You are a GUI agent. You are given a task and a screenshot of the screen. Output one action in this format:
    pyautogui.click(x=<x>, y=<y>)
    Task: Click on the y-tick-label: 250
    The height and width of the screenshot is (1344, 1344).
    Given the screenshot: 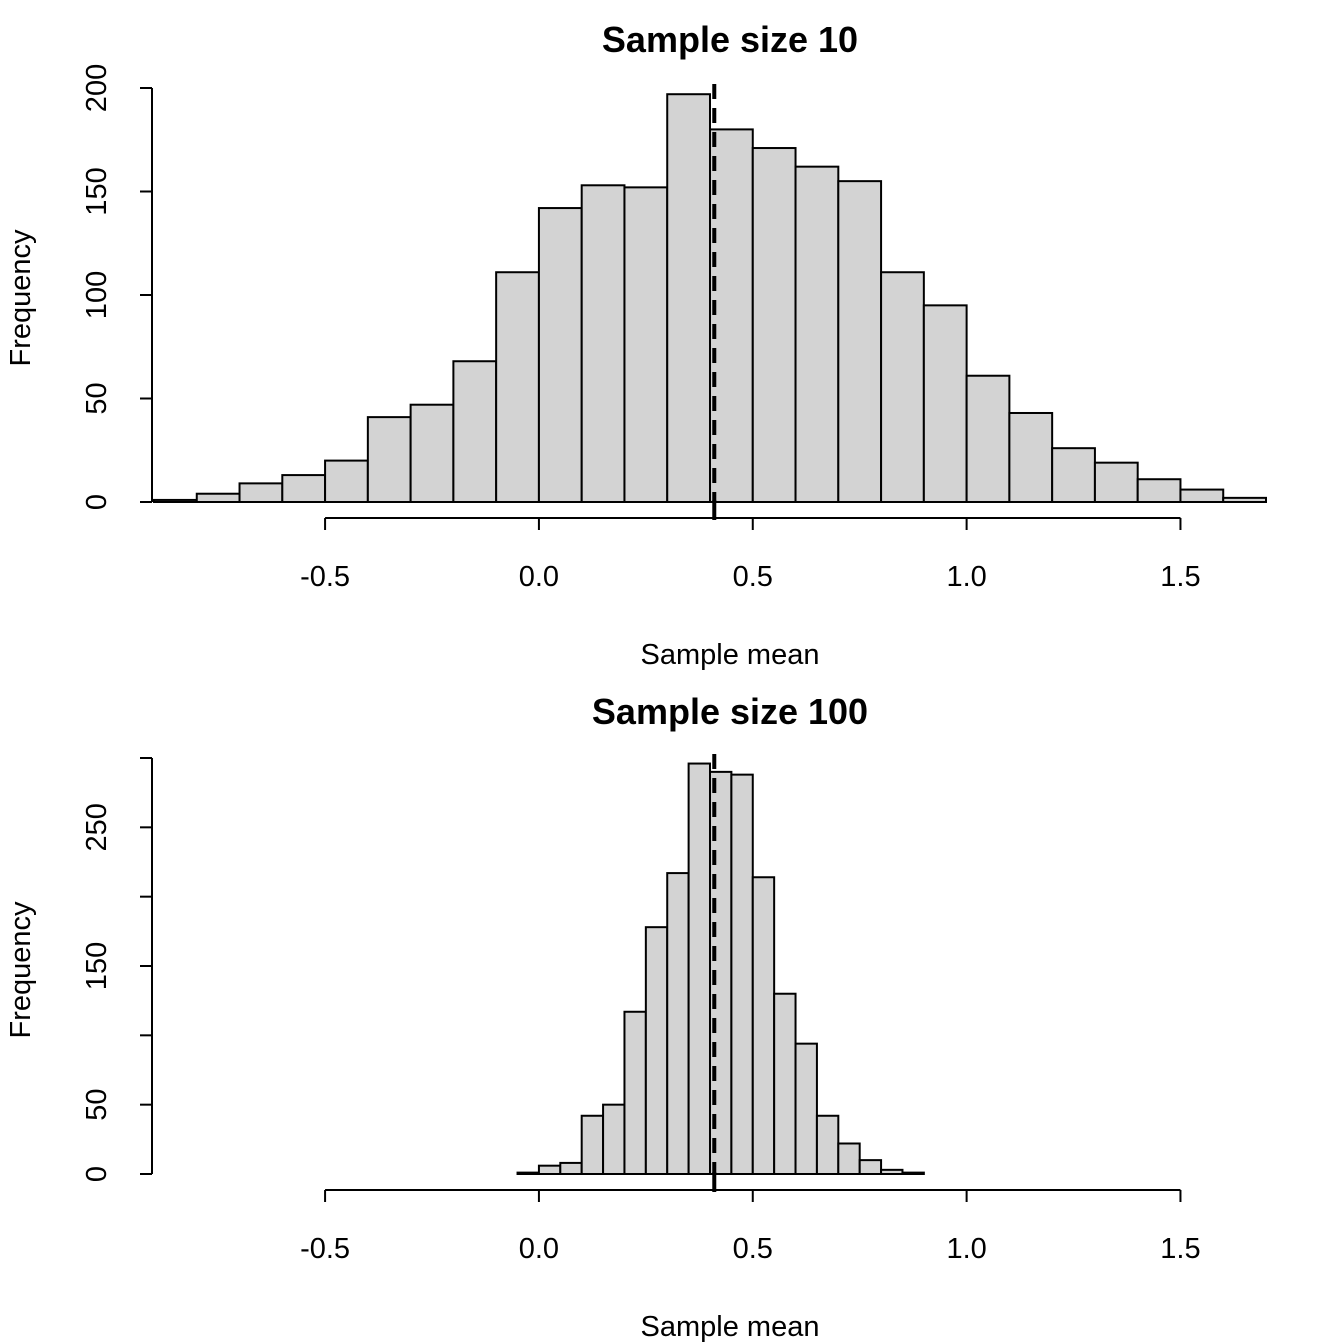 What is the action you would take?
    pyautogui.click(x=97, y=827)
    